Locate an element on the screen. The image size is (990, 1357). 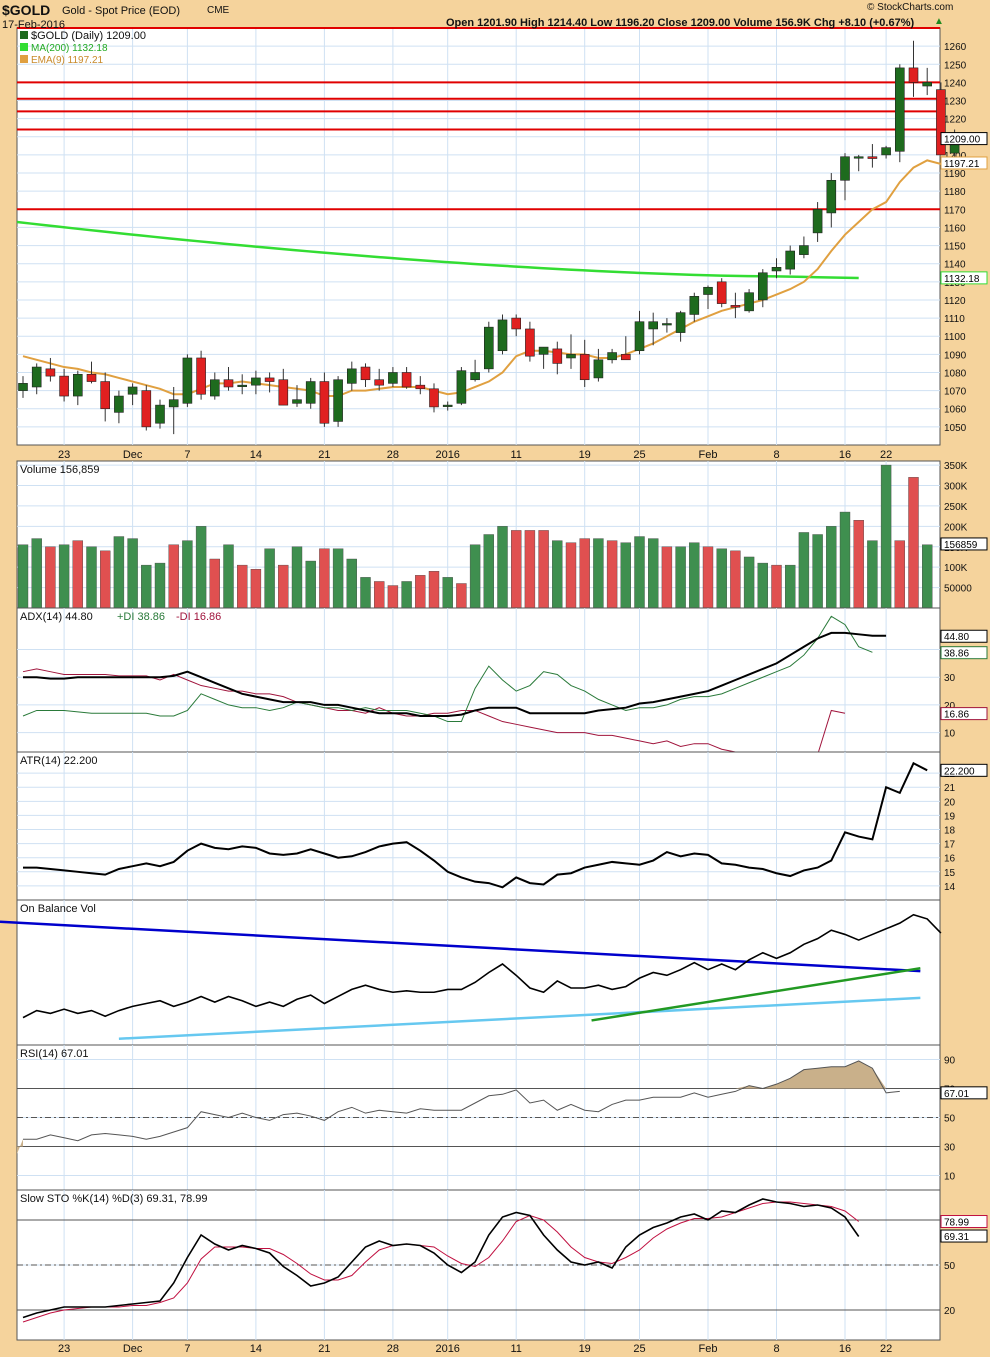
adx-tick-label: 30 is located at coordinates (950, 678).